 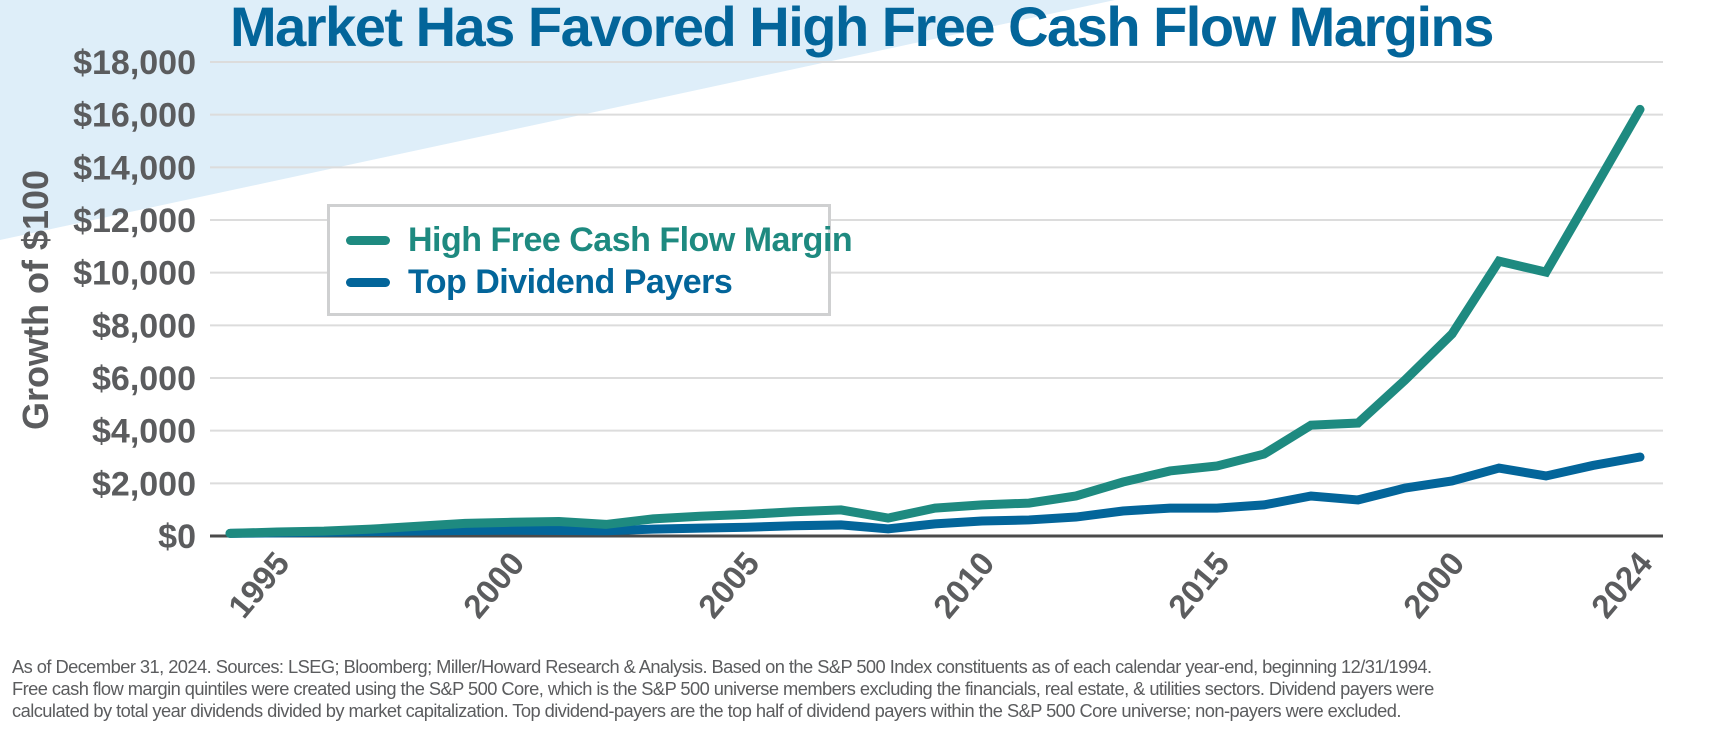 What do you see at coordinates (368, 240) in the screenshot?
I see `legend-swatch-teal-line-icon` at bounding box center [368, 240].